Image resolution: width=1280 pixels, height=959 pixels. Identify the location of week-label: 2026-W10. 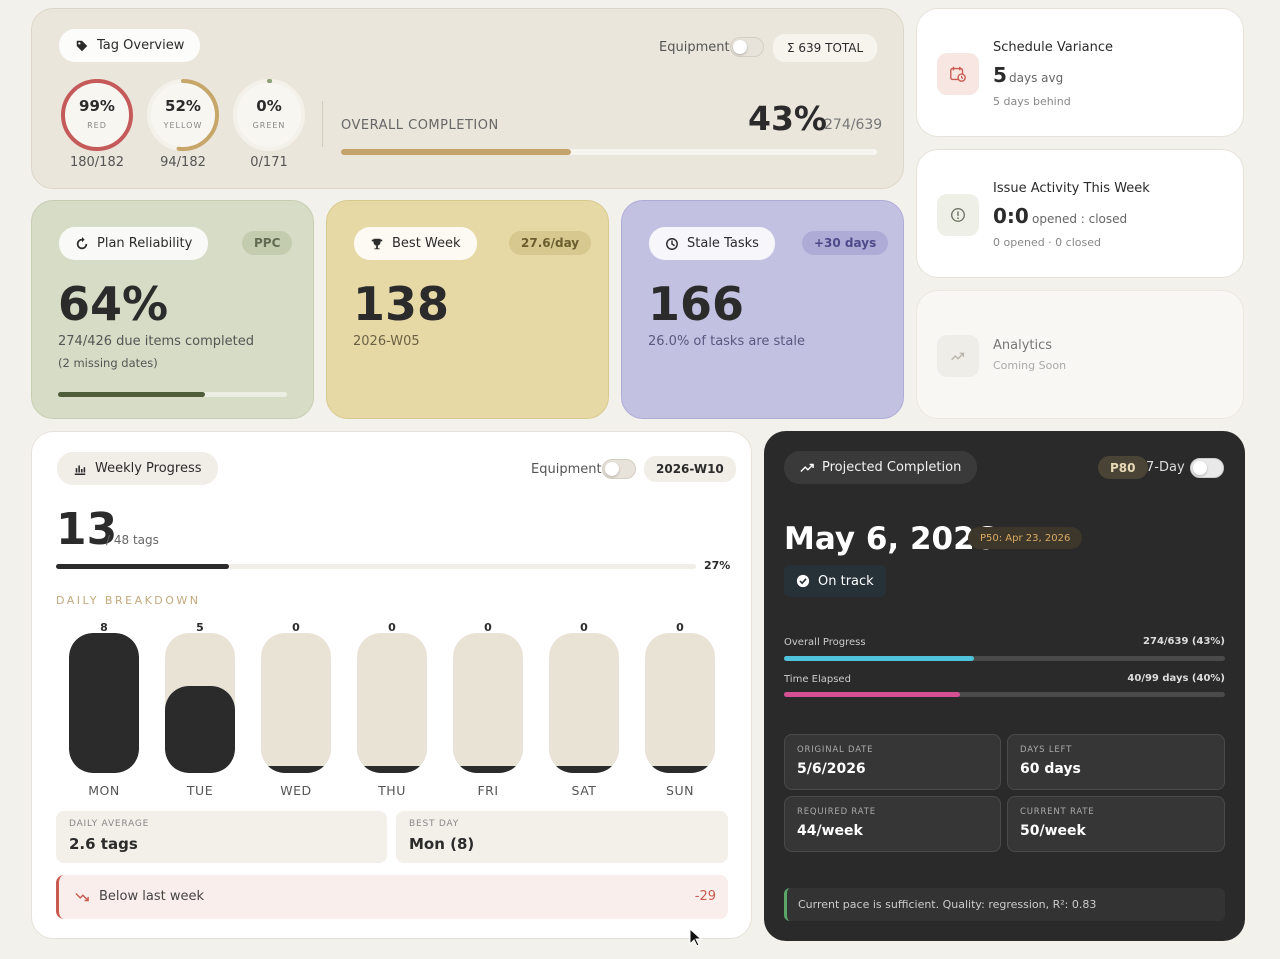
(690, 469).